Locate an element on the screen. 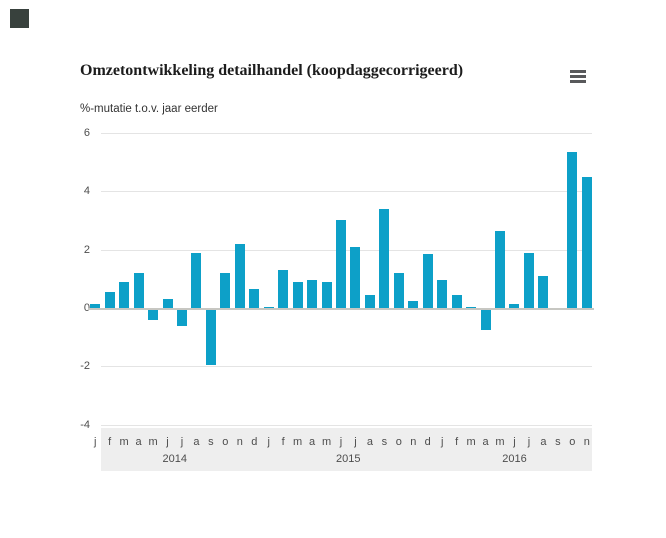 The width and height of the screenshot is (666, 538). y-axis-label: -4 is located at coordinates (85, 424).